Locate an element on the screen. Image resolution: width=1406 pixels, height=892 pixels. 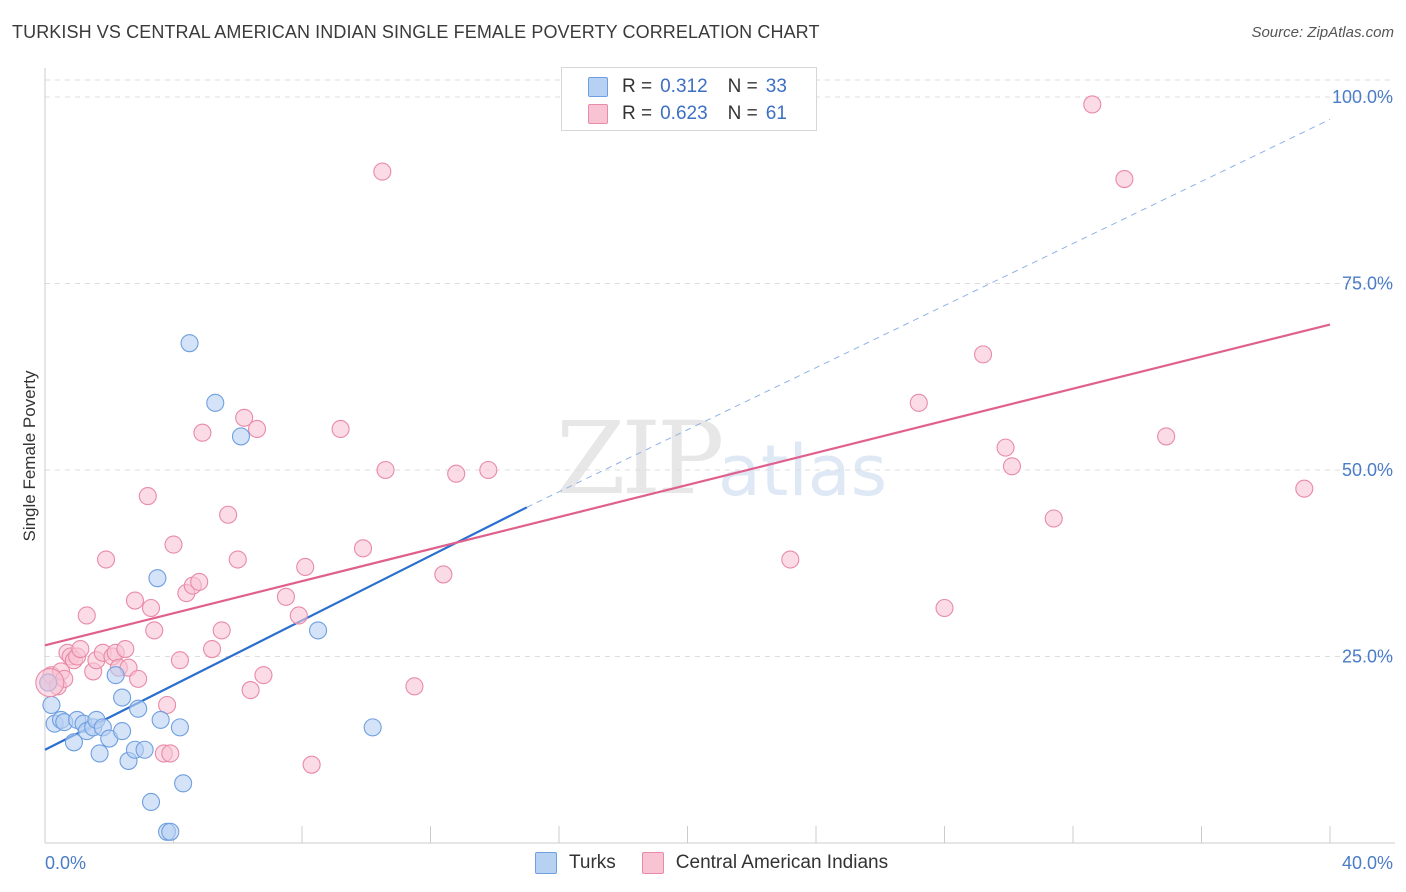
x-tick-label: 40.0% is located at coordinates (1367, 863).